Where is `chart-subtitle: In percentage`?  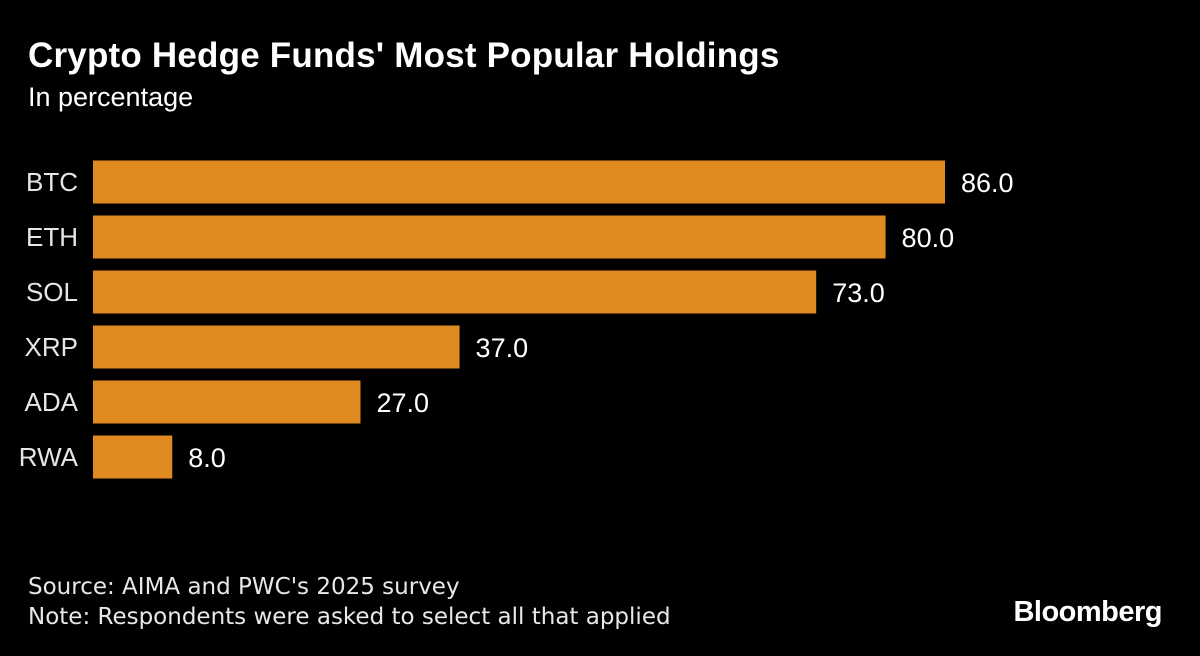
chart-subtitle: In percentage is located at coordinates (111, 97).